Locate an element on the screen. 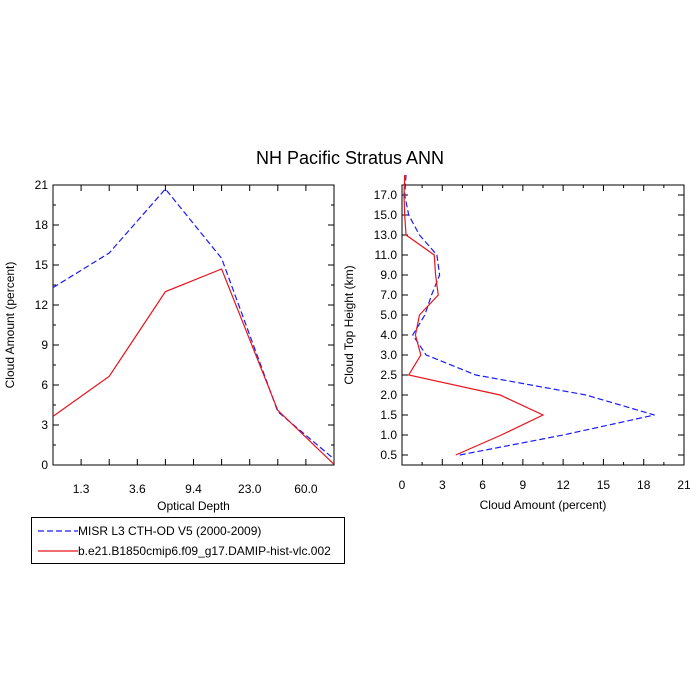 The height and width of the screenshot is (700, 700). right-y-tick-label: 3.0 is located at coordinates (388, 355).